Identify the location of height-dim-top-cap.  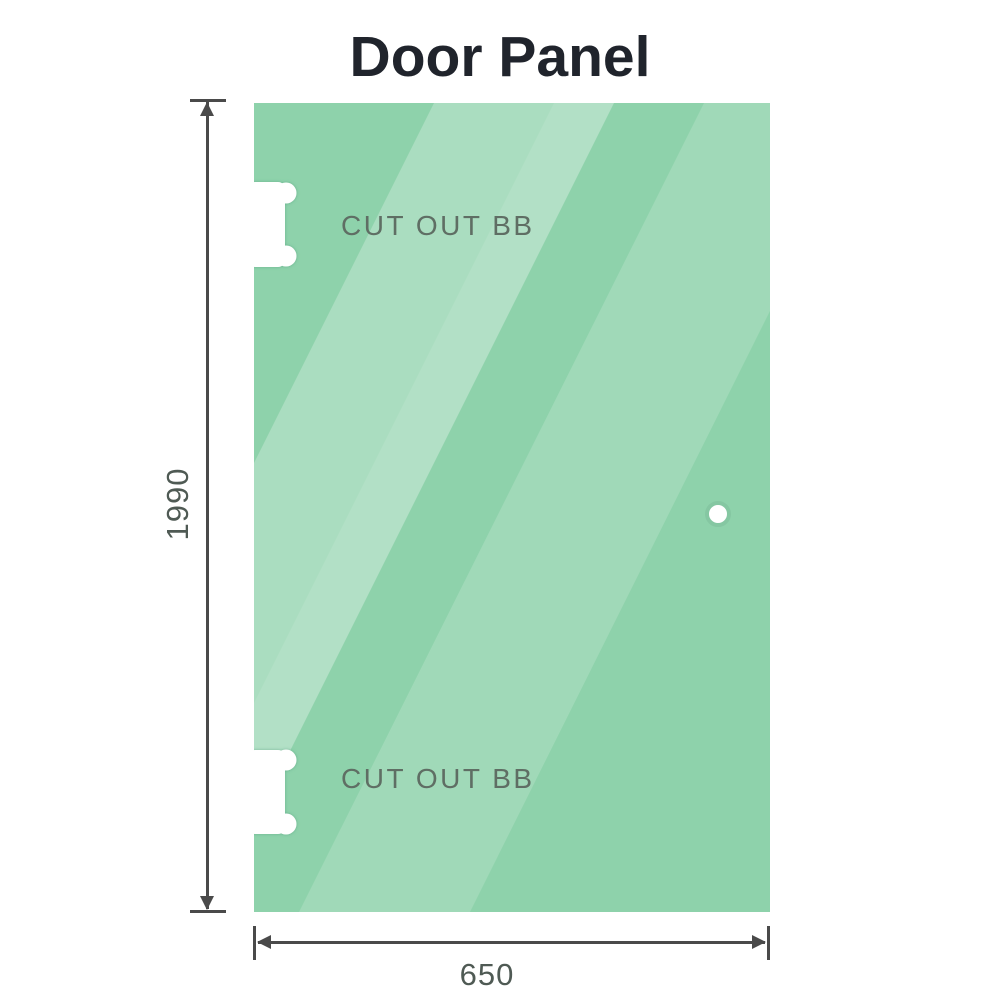
(208, 100).